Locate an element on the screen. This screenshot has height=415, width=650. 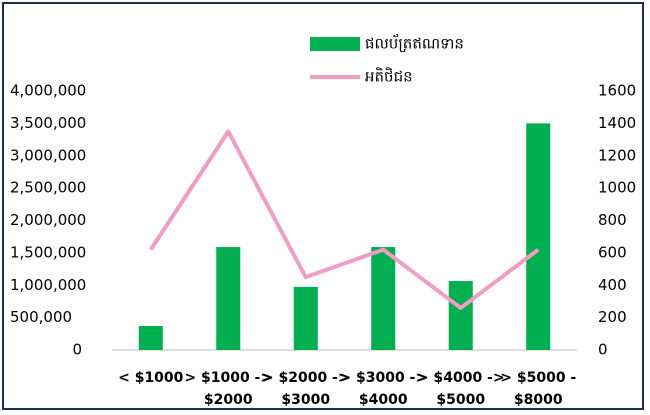
x-tick-label: < $1000 is located at coordinates (151, 378).